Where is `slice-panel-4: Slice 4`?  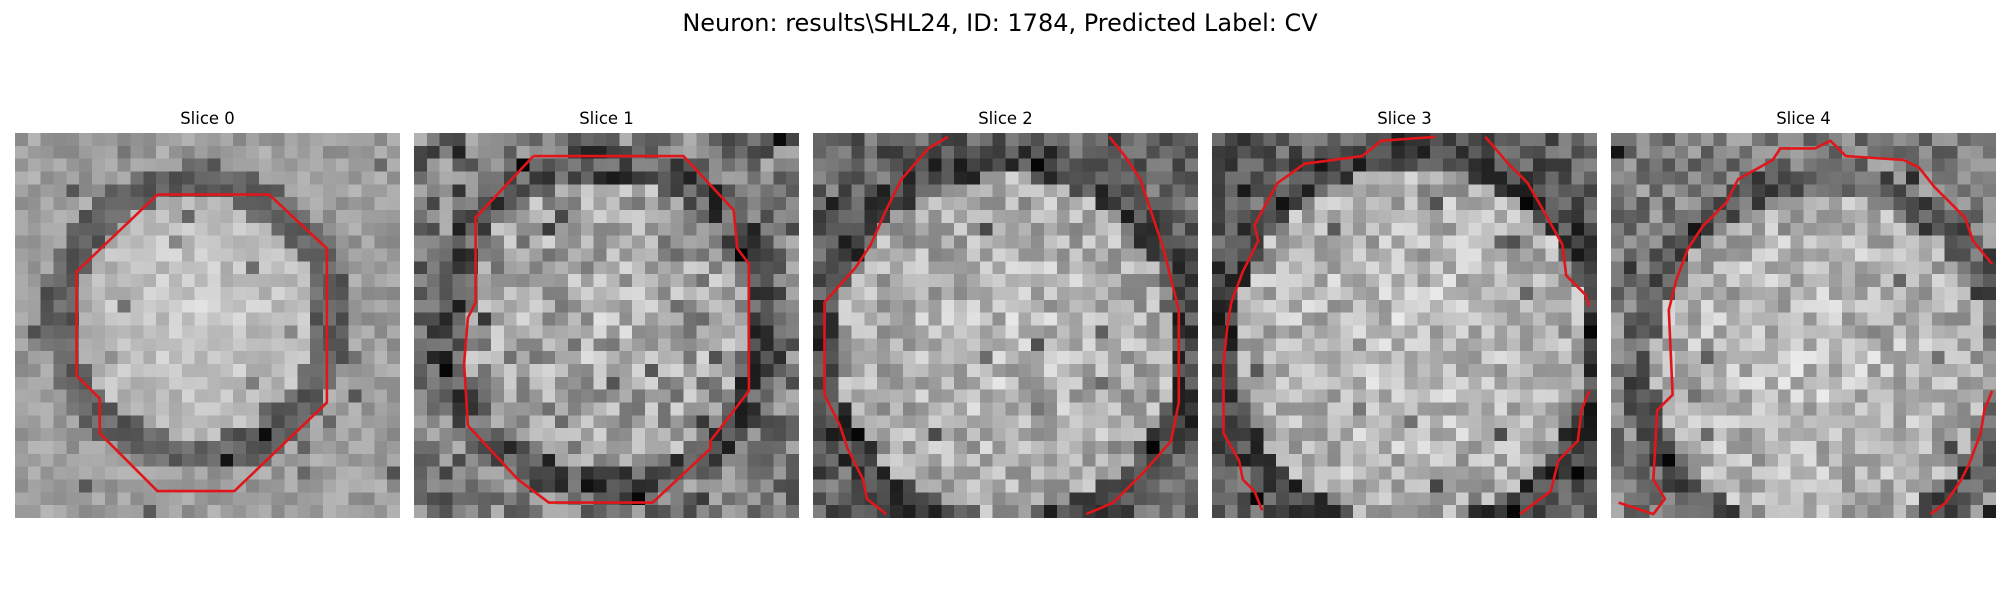
slice-panel-4: Slice 4 is located at coordinates (1803, 313).